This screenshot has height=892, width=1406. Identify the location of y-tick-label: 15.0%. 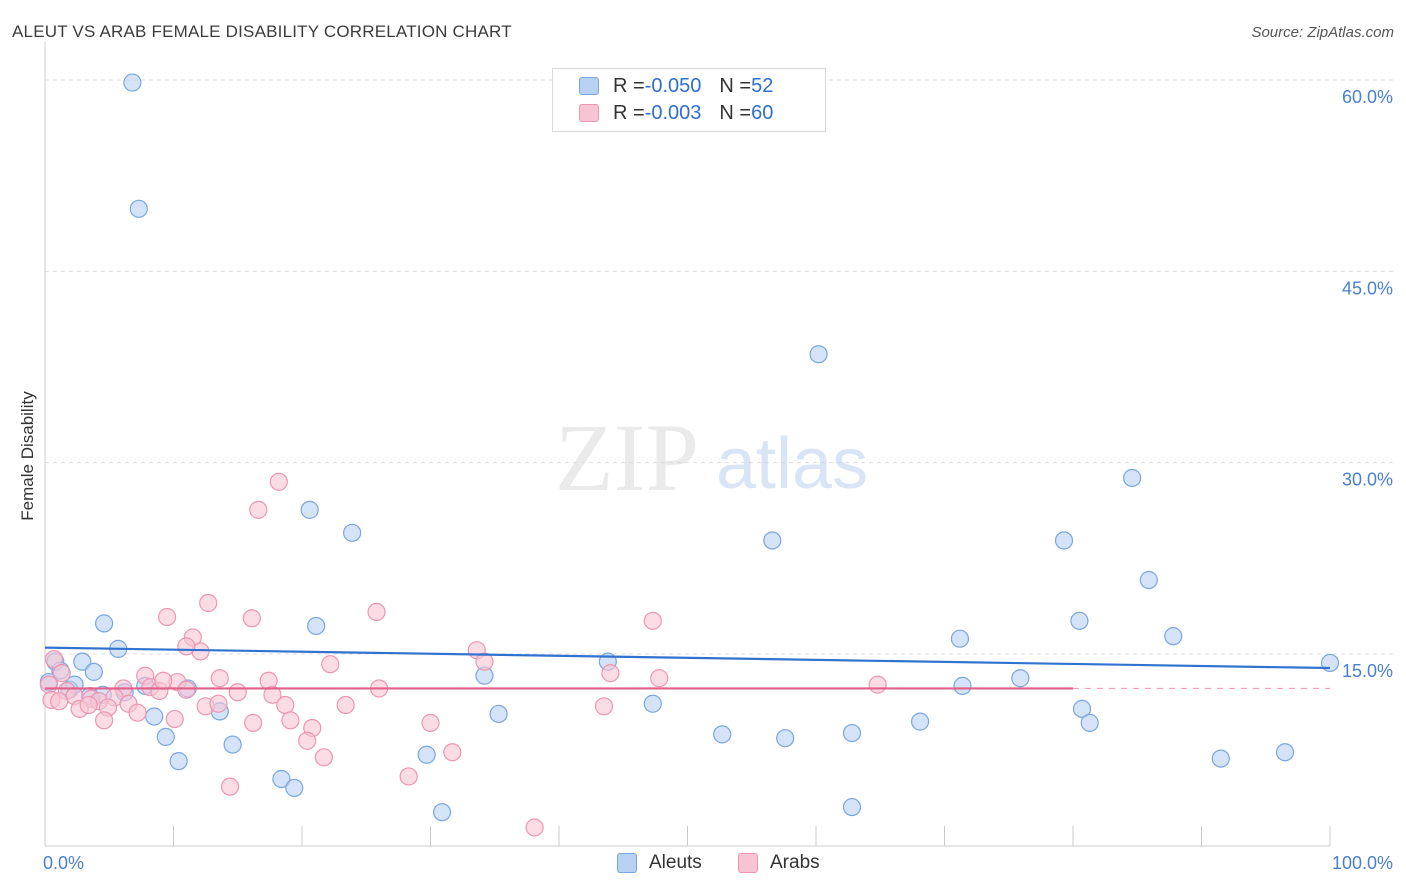
(1367, 671).